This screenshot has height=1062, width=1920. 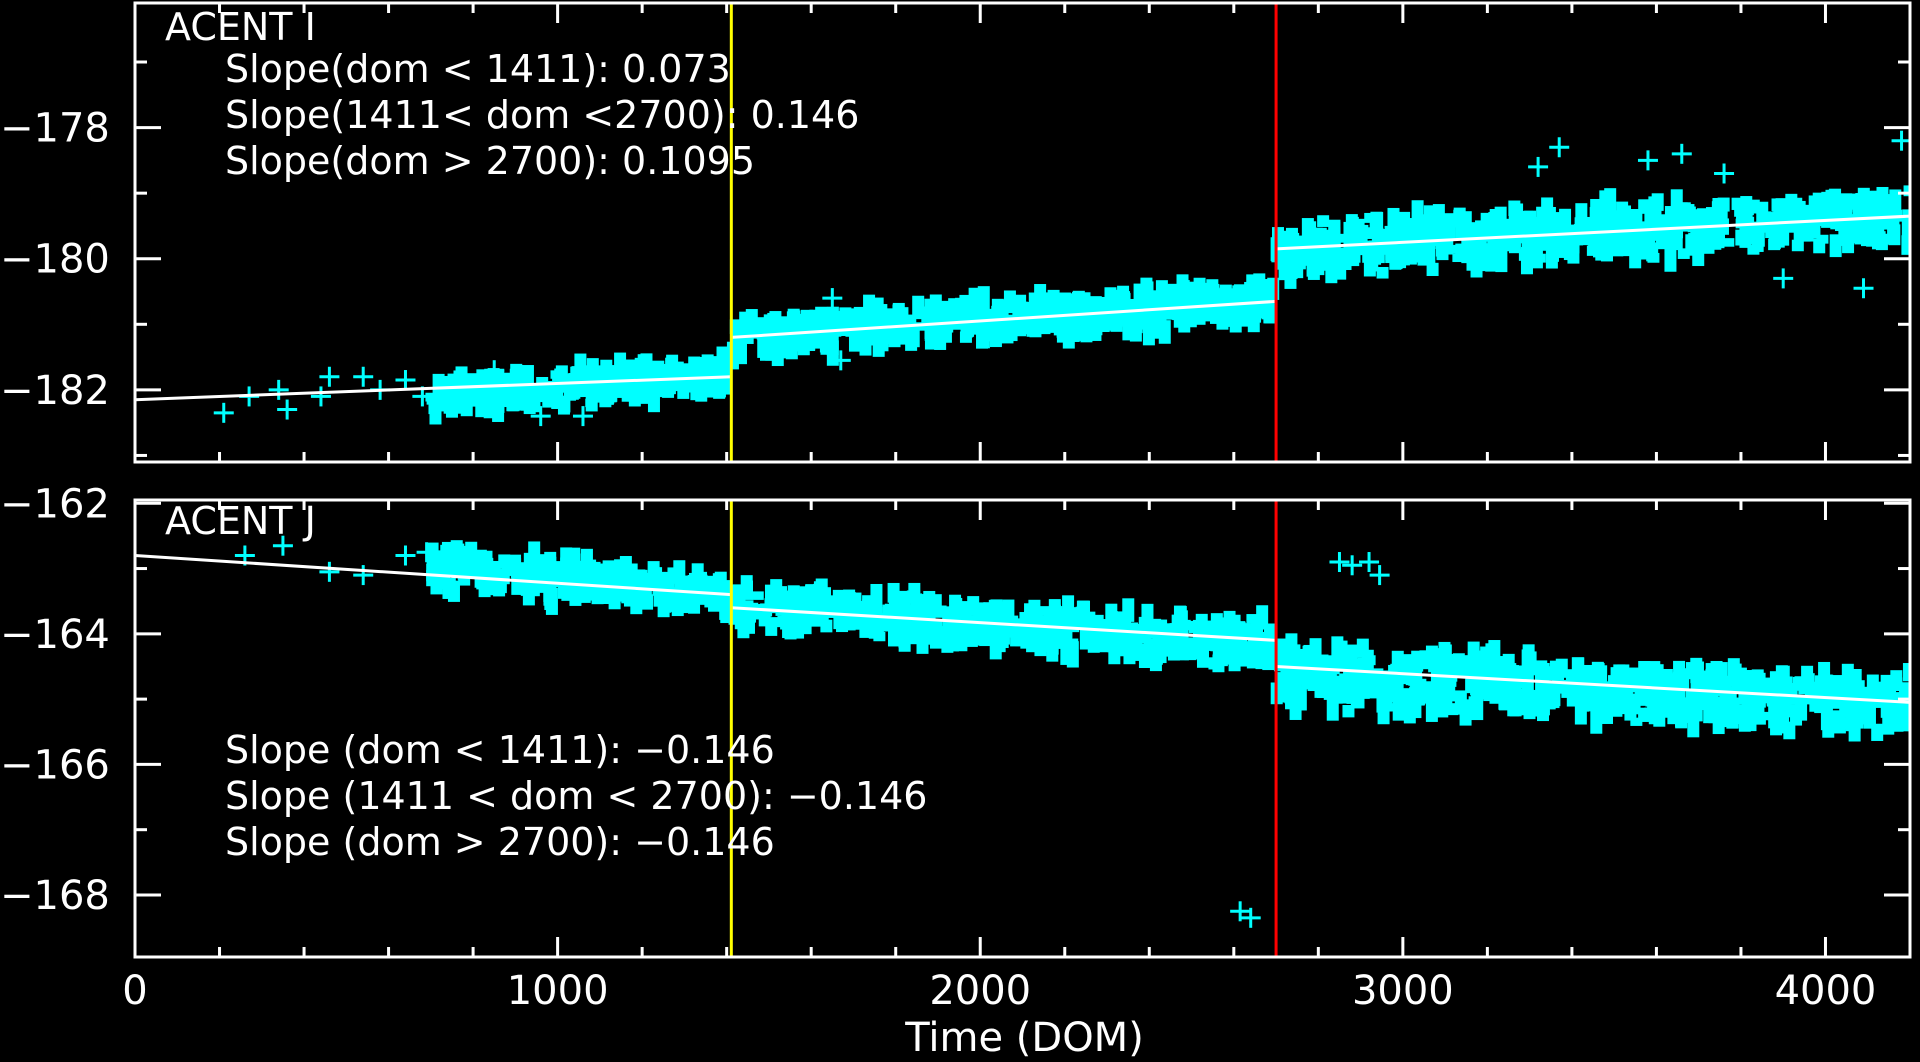 I want to click on x-tick-label: 0, so click(x=134, y=991).